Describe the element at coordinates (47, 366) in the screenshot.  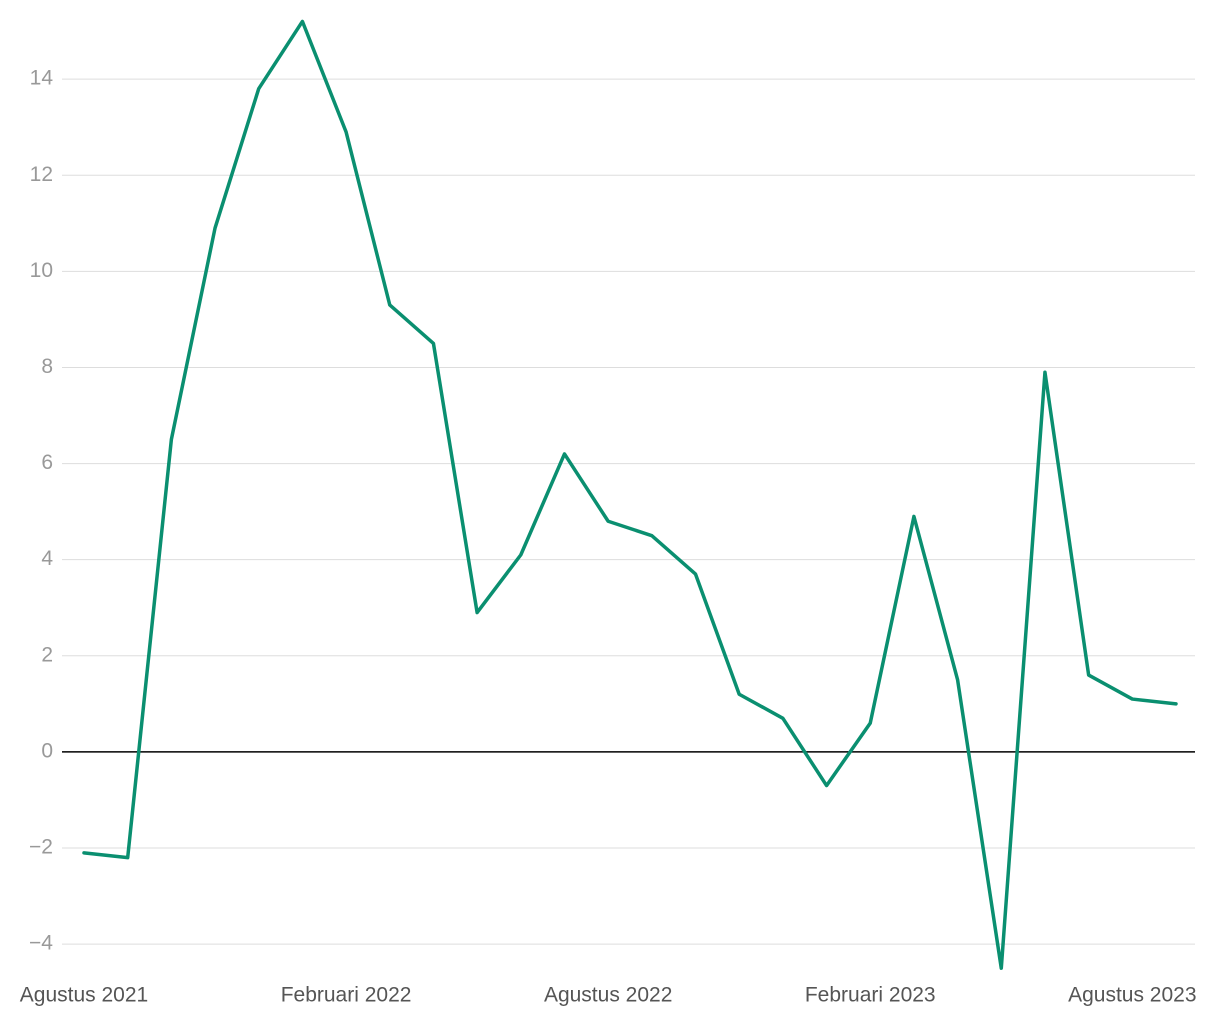
I see `y-tick-label: 8` at that location.